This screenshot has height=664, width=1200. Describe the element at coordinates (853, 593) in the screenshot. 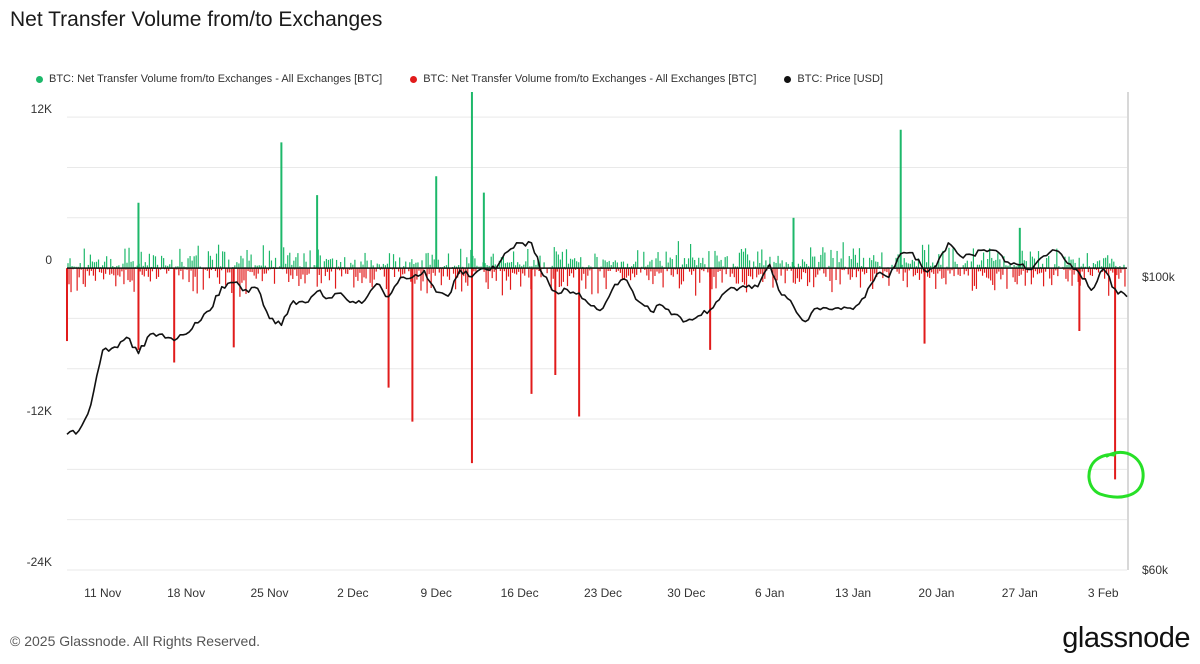

I see `x-tick-label: 13 Jan` at that location.